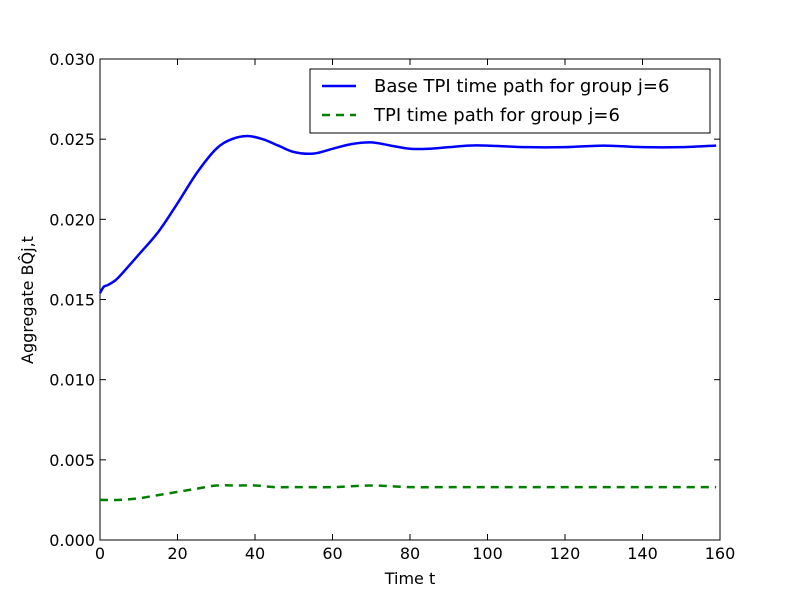  What do you see at coordinates (72, 59) in the screenshot?
I see `y-tick-label: 0.030` at bounding box center [72, 59].